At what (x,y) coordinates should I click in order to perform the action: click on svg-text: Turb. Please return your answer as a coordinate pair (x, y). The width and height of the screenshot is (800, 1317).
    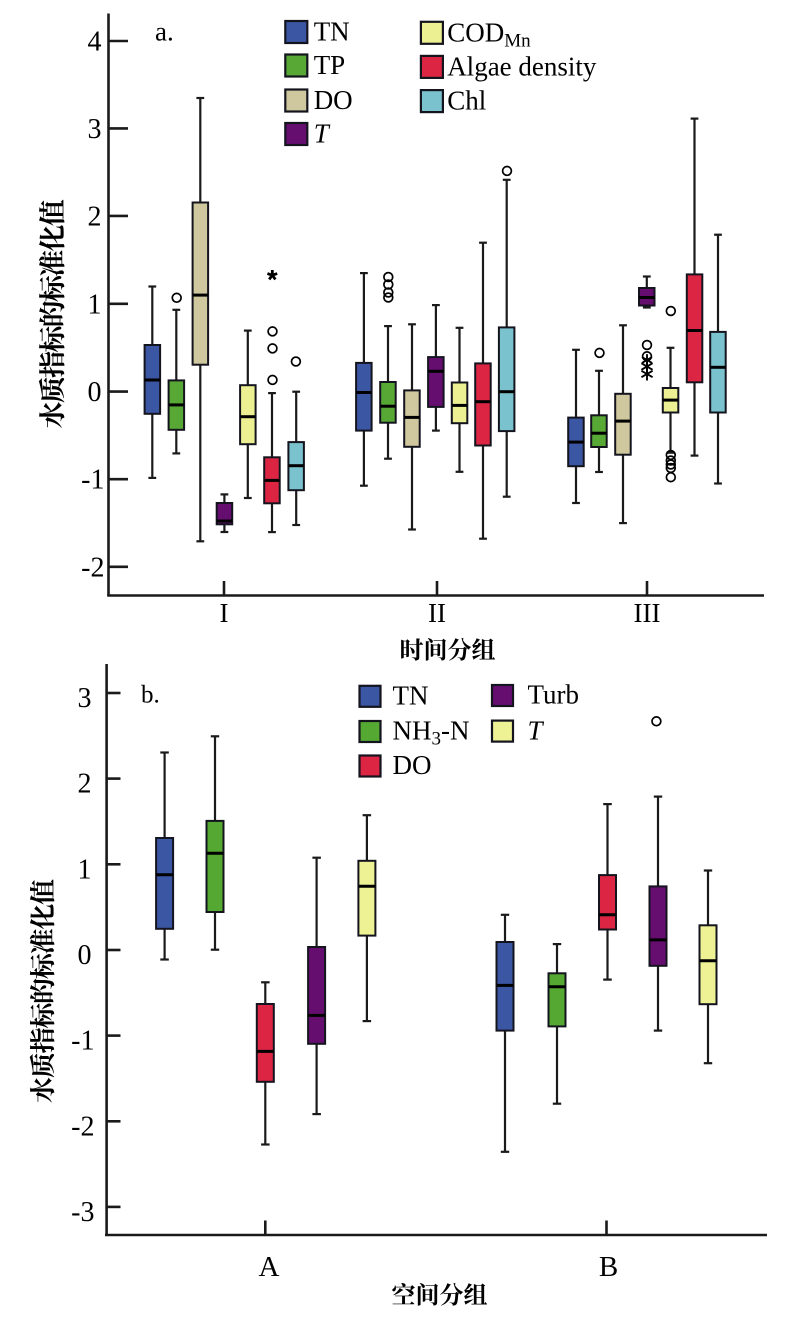
    Looking at the image, I should click on (554, 695).